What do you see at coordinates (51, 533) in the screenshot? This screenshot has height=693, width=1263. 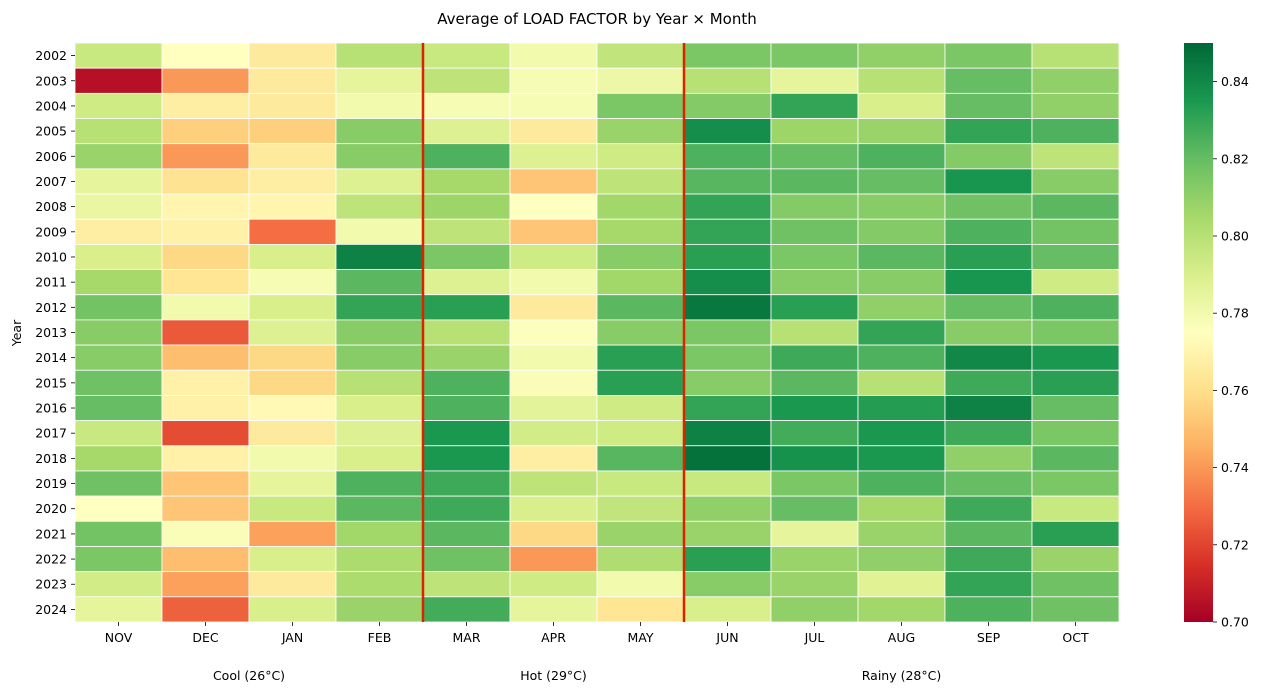 I see `y-tick-label: 2021` at bounding box center [51, 533].